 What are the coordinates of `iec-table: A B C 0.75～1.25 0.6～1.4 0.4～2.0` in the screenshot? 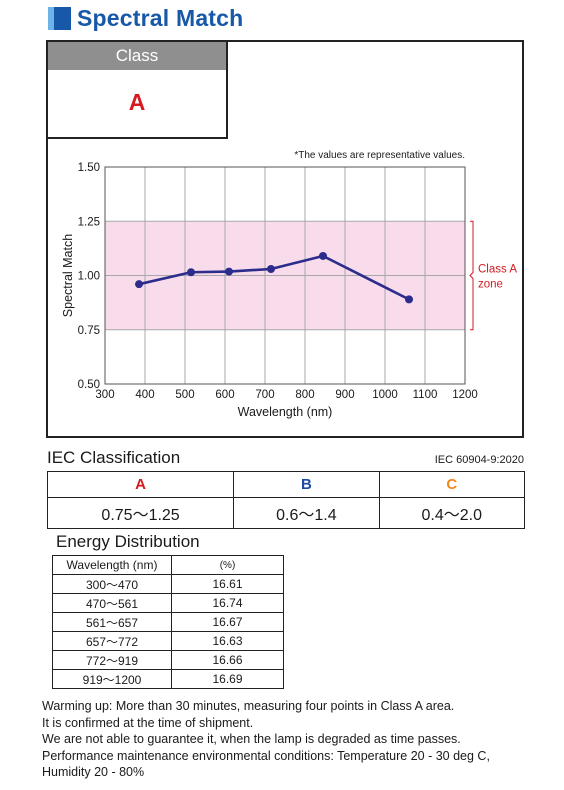 It's located at (286, 500).